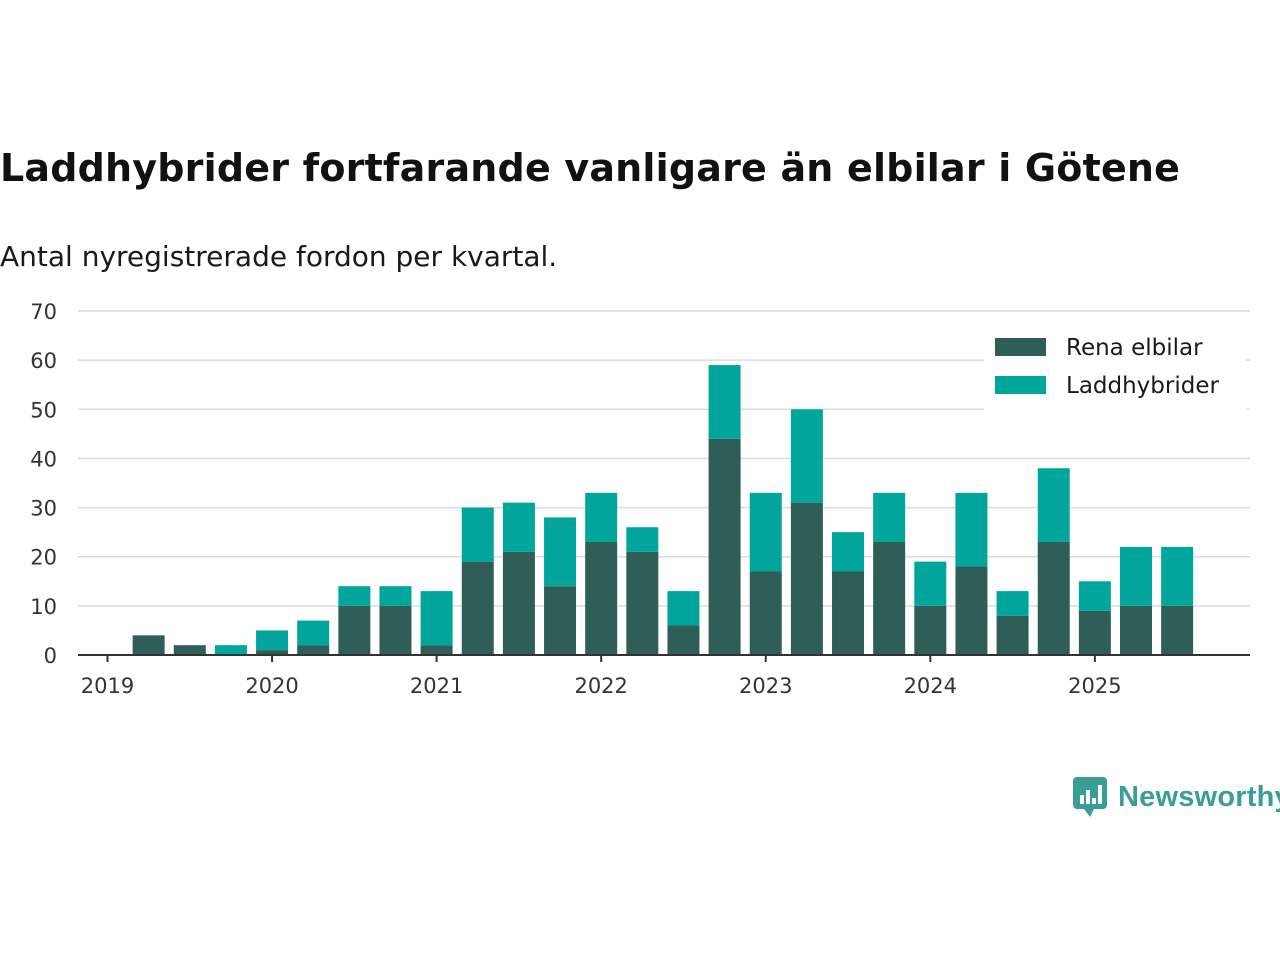  What do you see at coordinates (43, 558) in the screenshot?
I see `y-tick-label: 20` at bounding box center [43, 558].